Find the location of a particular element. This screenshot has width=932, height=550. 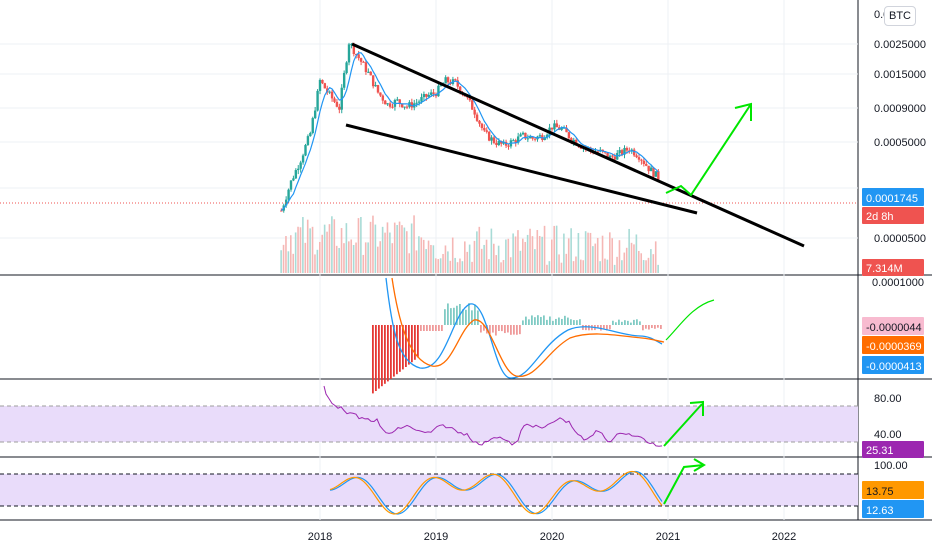

price-badge: 0.0001745 is located at coordinates (892, 199).